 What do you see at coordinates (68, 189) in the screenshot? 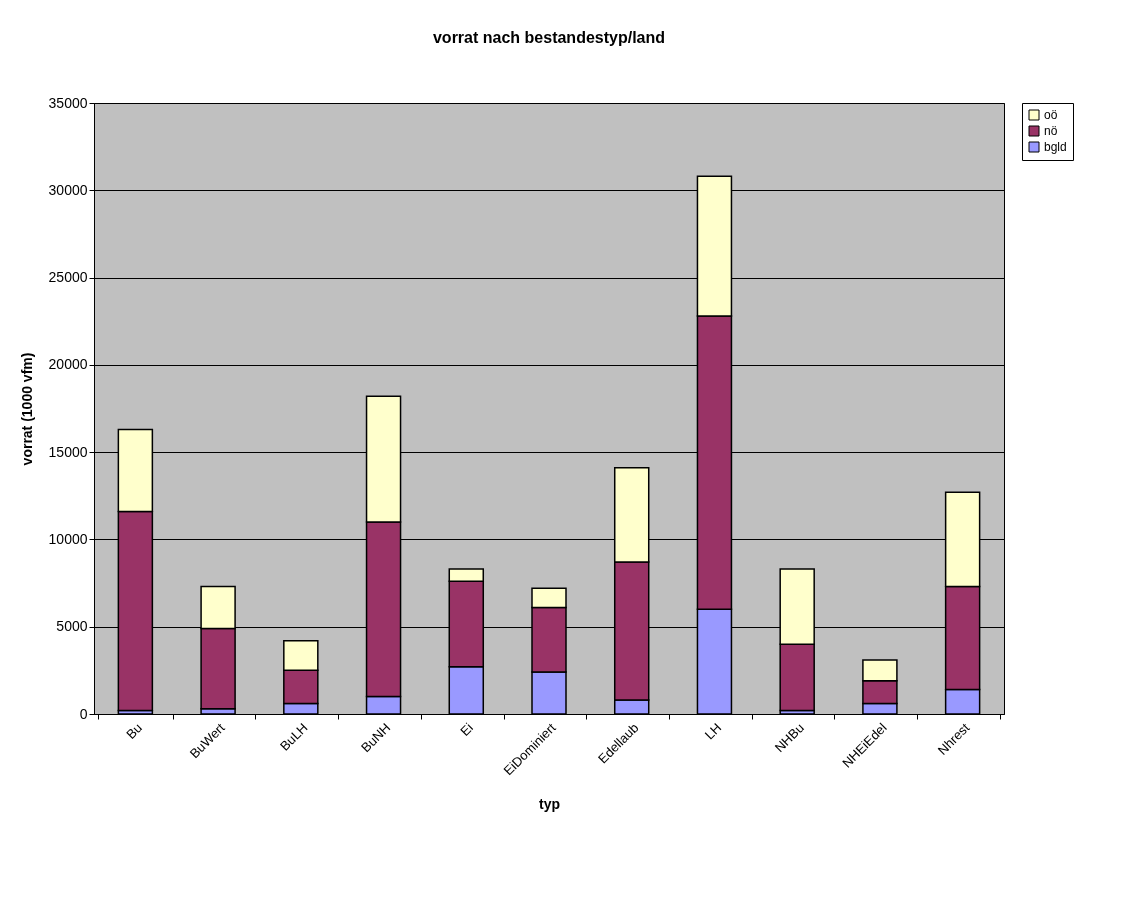
I see `y-tick-label: 30000` at bounding box center [68, 189].